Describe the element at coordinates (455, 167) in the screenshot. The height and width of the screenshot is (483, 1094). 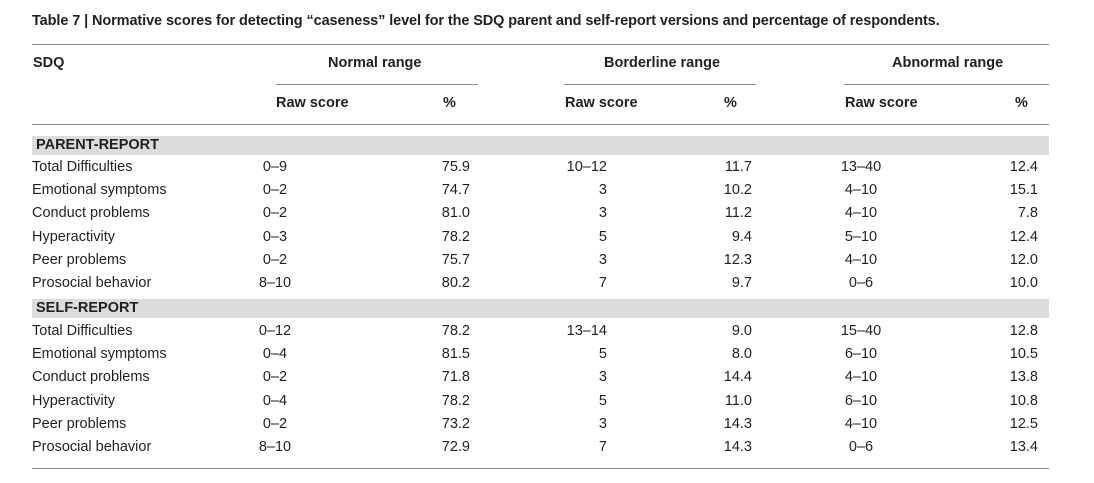
I see `normal-percent: 75.9` at that location.